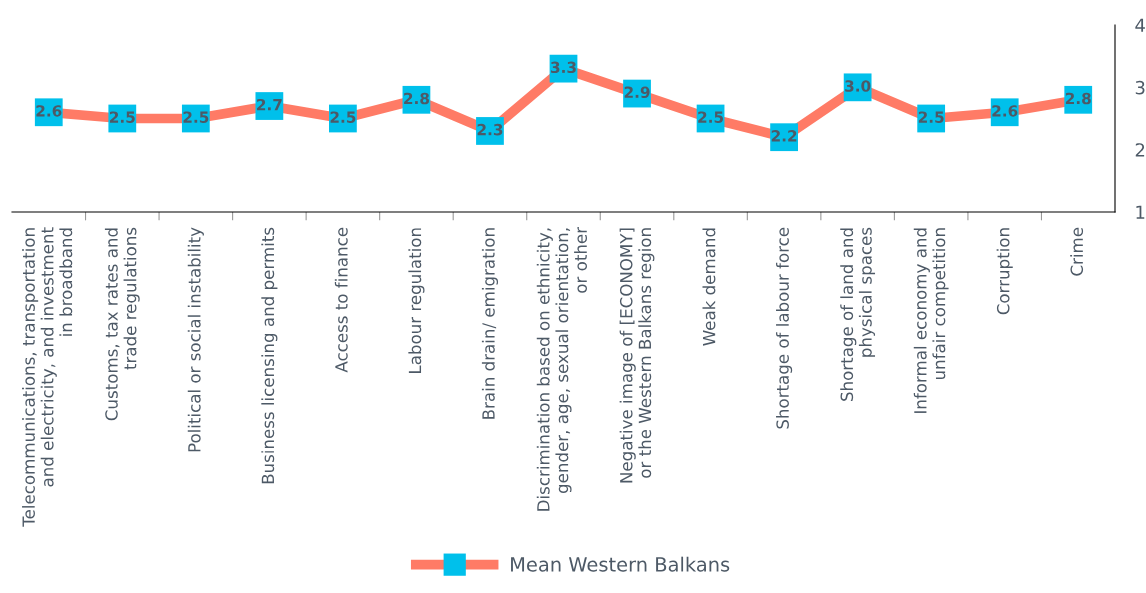 The image size is (1146, 593). Describe the element at coordinates (561, 368) in the screenshot. I see `x-tick-label: Discrimination based on ethnicity, gender, age, sexual orientation, or other` at that location.